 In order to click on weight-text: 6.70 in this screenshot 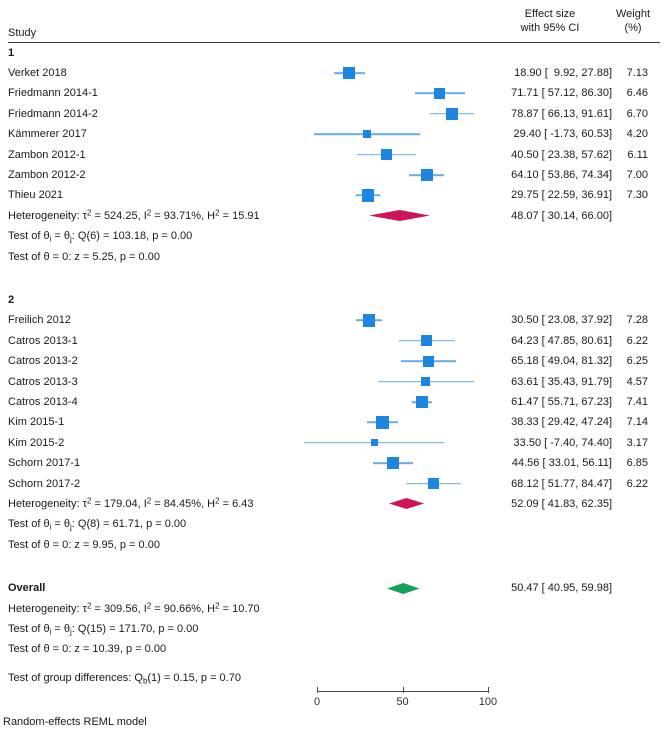, I will do `click(637, 113)`.